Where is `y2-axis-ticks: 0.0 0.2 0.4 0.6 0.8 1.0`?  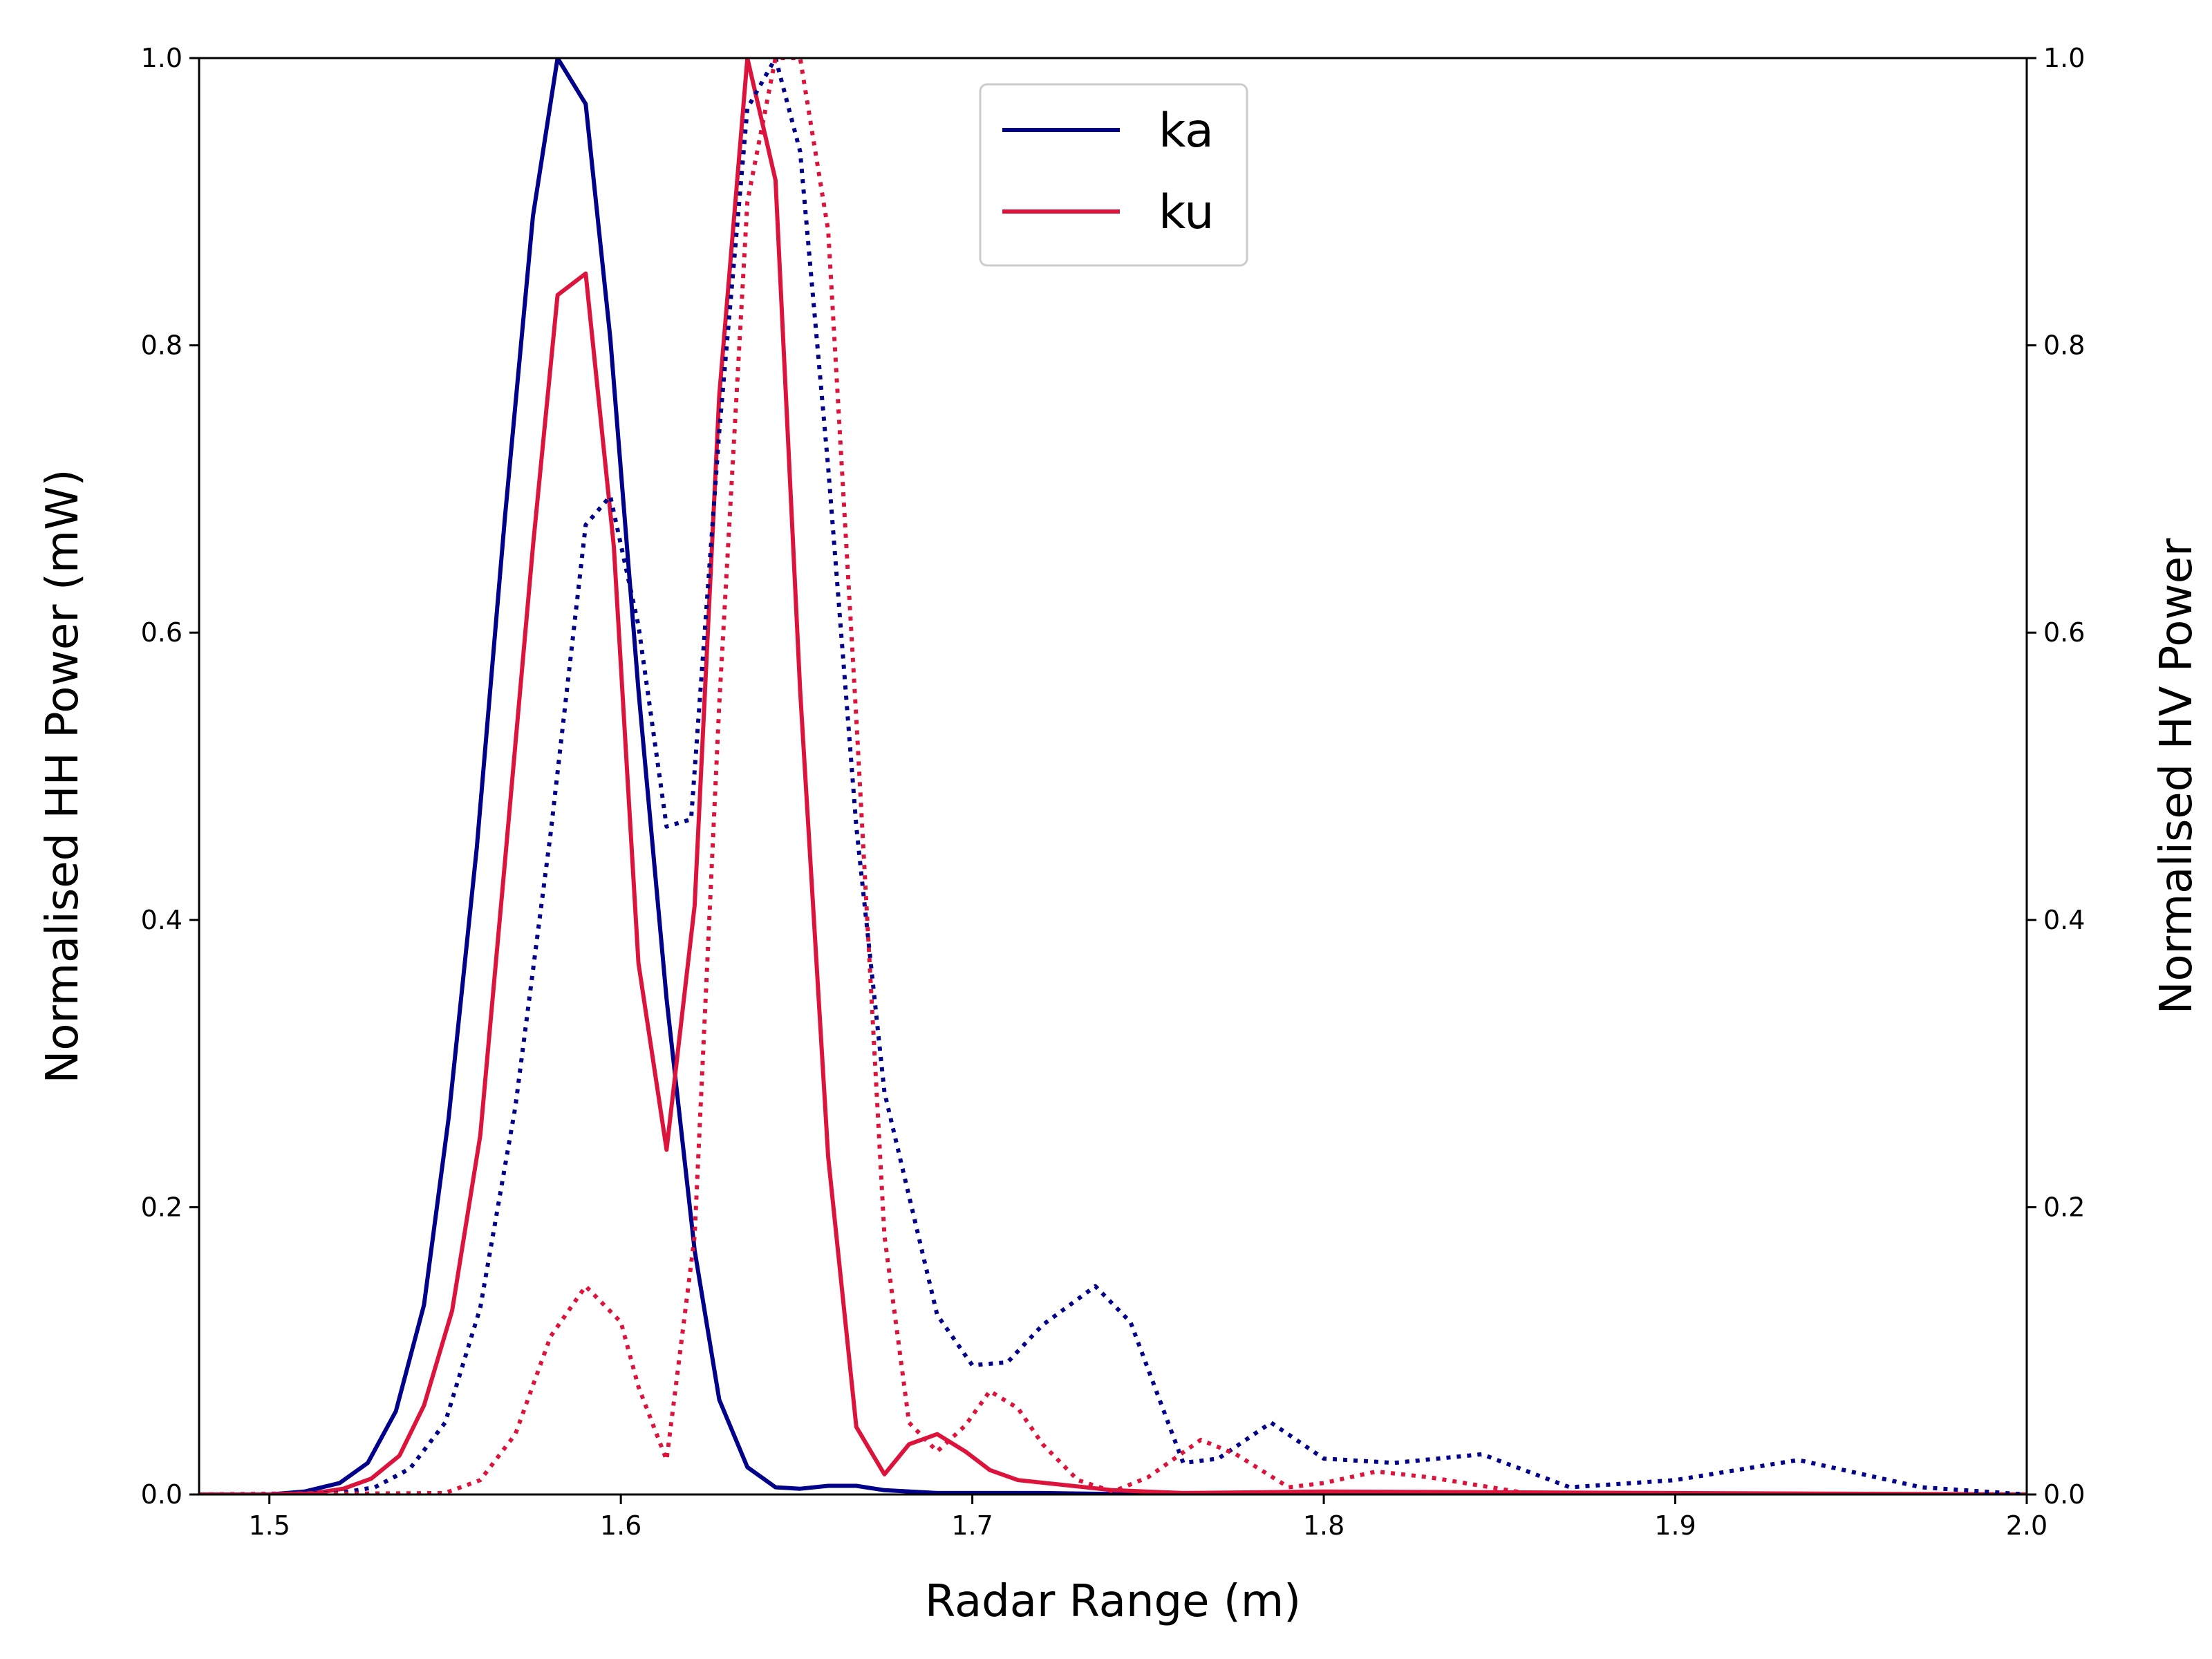 y2-axis-ticks: 0.0 0.2 0.4 0.6 0.8 1.0 is located at coordinates (2056, 777).